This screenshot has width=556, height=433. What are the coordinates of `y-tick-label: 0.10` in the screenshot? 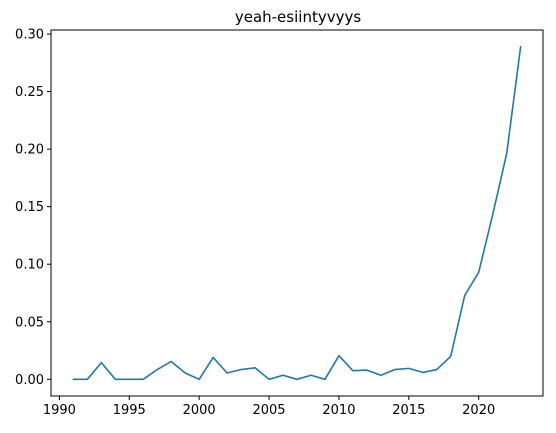 It's located at (29, 265).